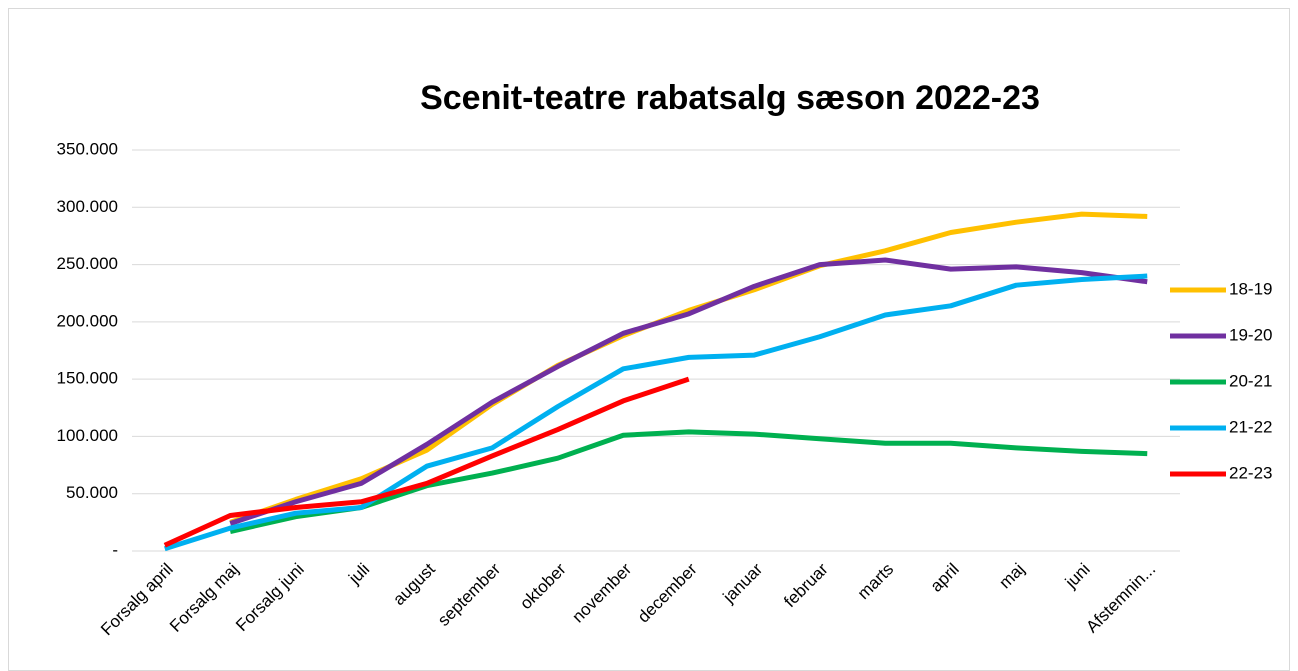 The height and width of the screenshot is (671, 1298). I want to click on legend-label: 18-19, so click(1250, 288).